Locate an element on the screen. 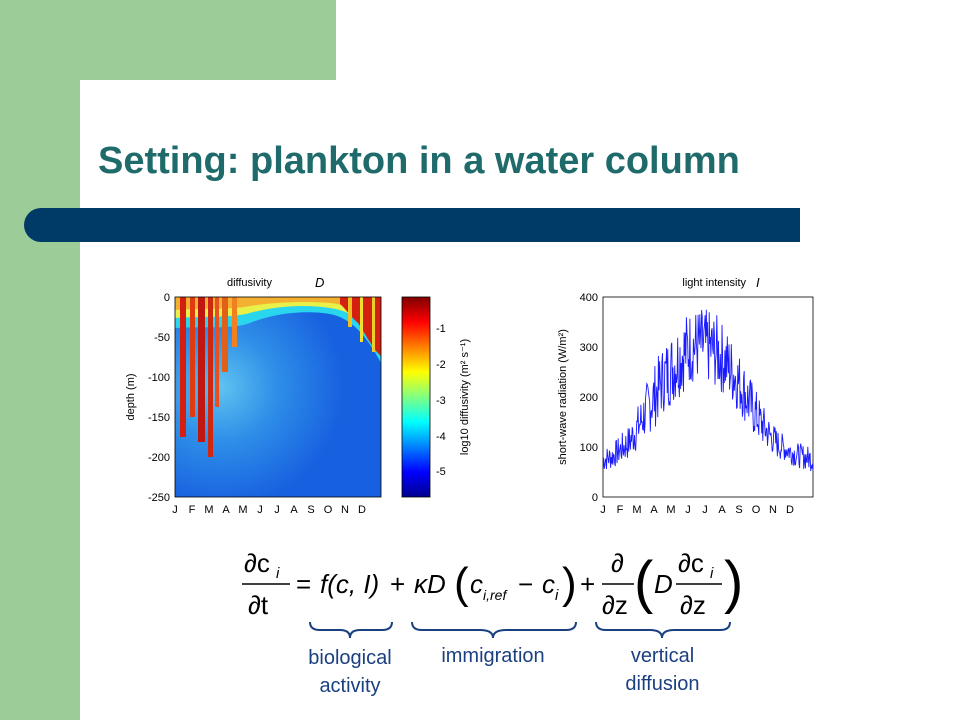 The width and height of the screenshot is (960, 720). colorbar-ticks: -1 -2 -3 -4 -5 is located at coordinates (441, 400).